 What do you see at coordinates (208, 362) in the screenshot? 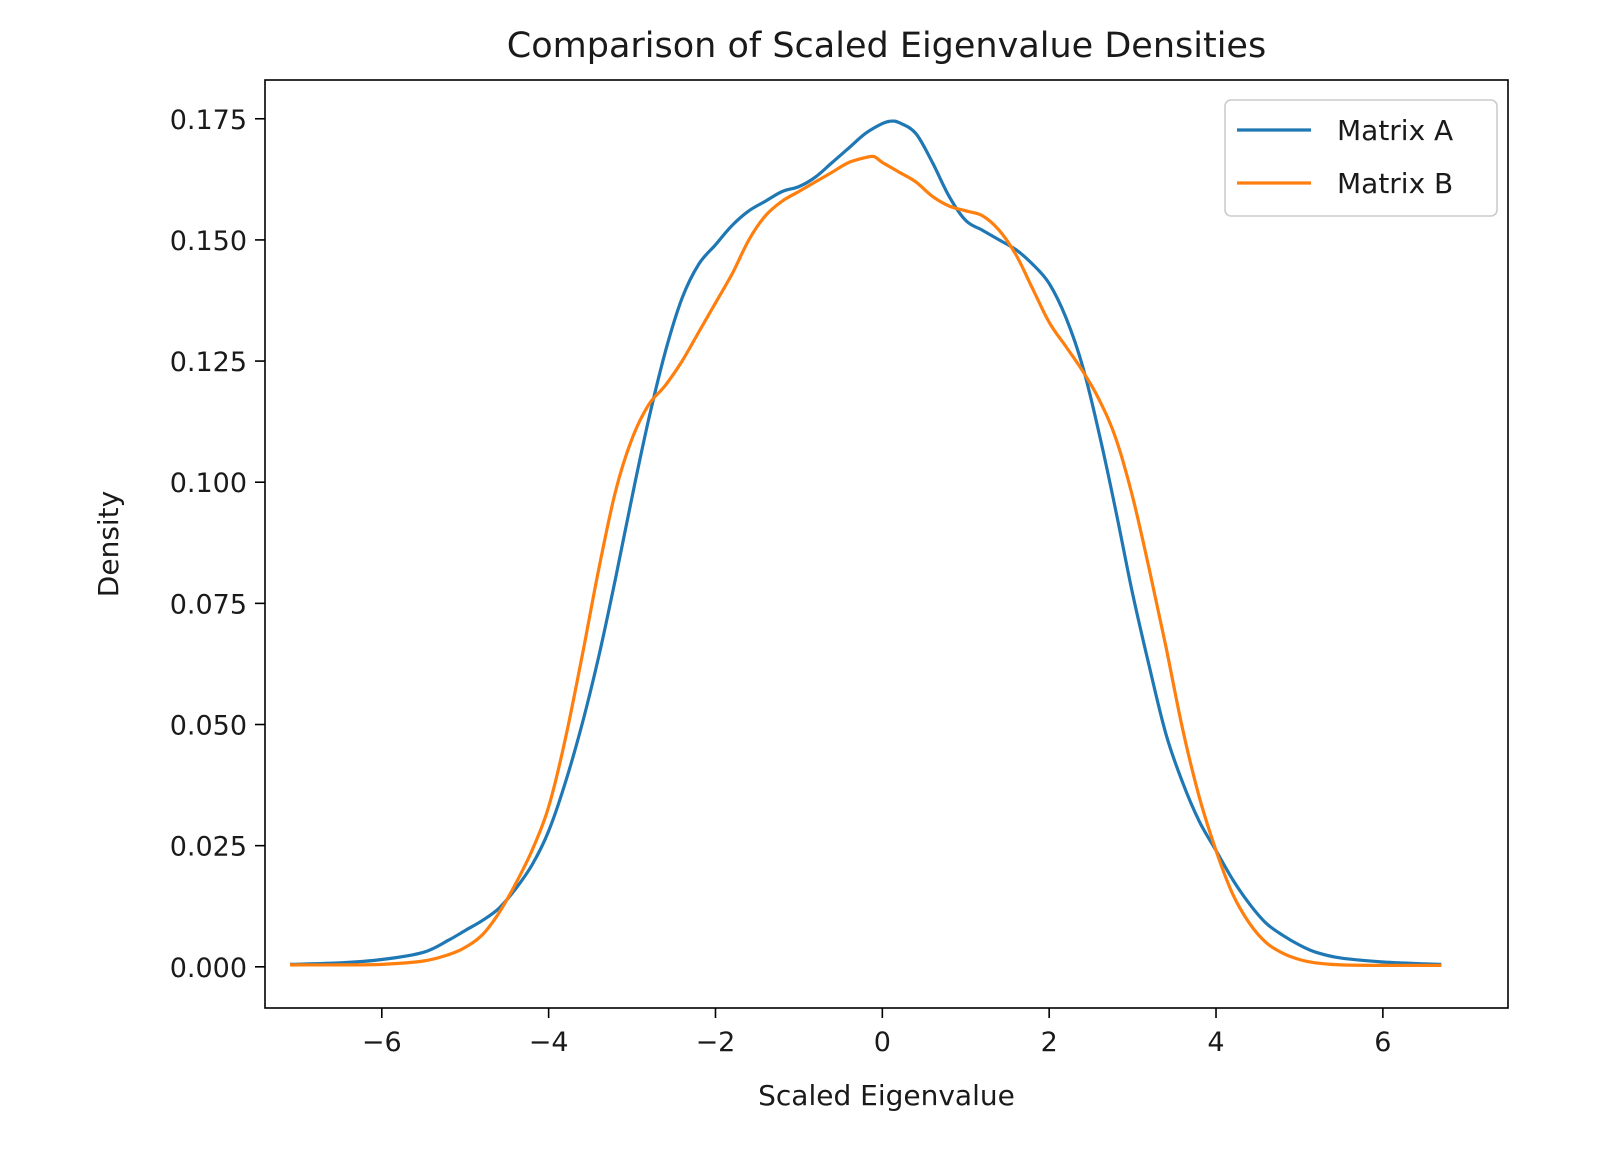
I see `y-tick-label: 0.125` at bounding box center [208, 362].